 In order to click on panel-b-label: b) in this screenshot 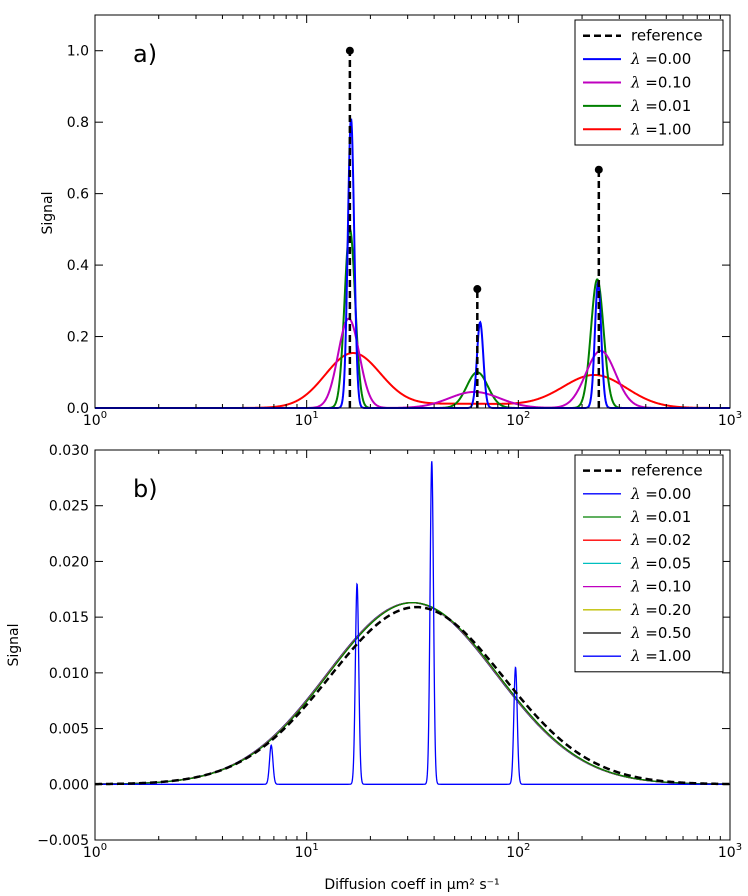, I will do `click(145, 489)`.